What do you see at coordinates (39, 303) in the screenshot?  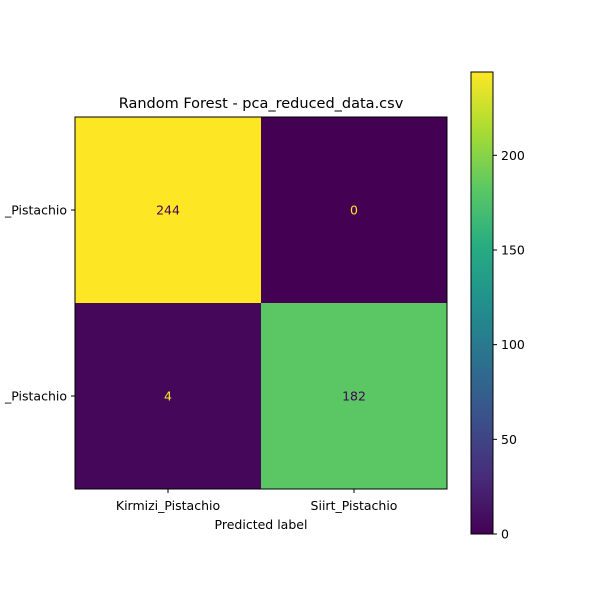 I see `y-axis-ticks: _Pistachio _Pistachio` at bounding box center [39, 303].